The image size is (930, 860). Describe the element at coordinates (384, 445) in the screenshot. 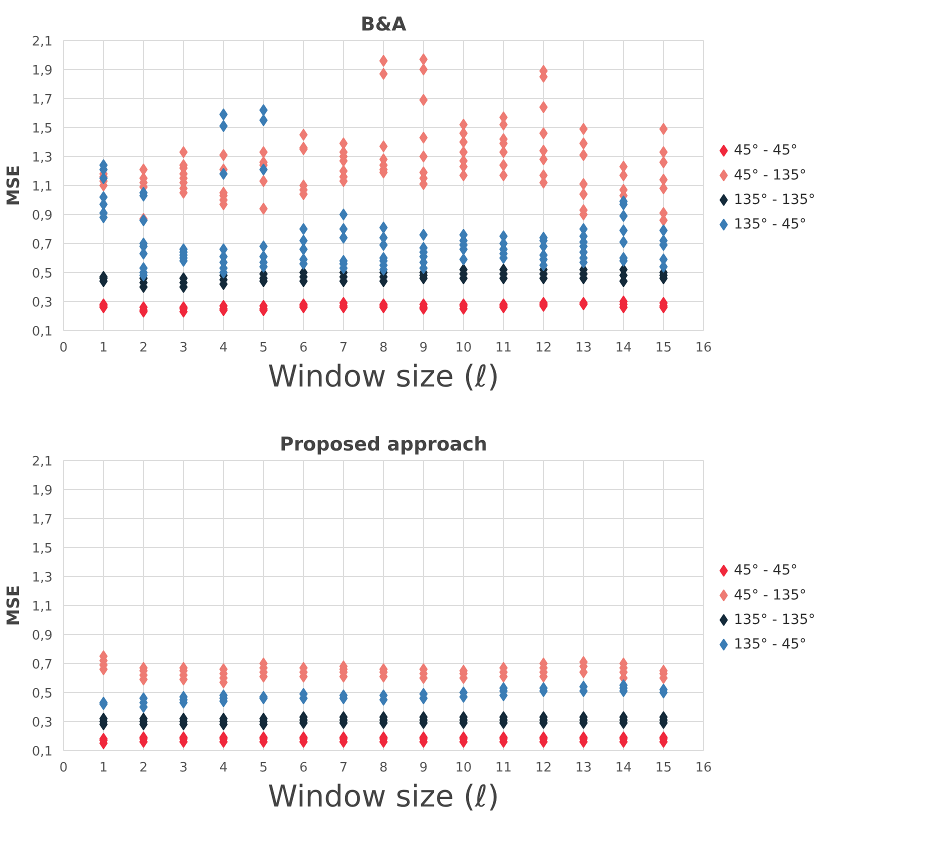

I see `chart-title: Proposed approach` at that location.